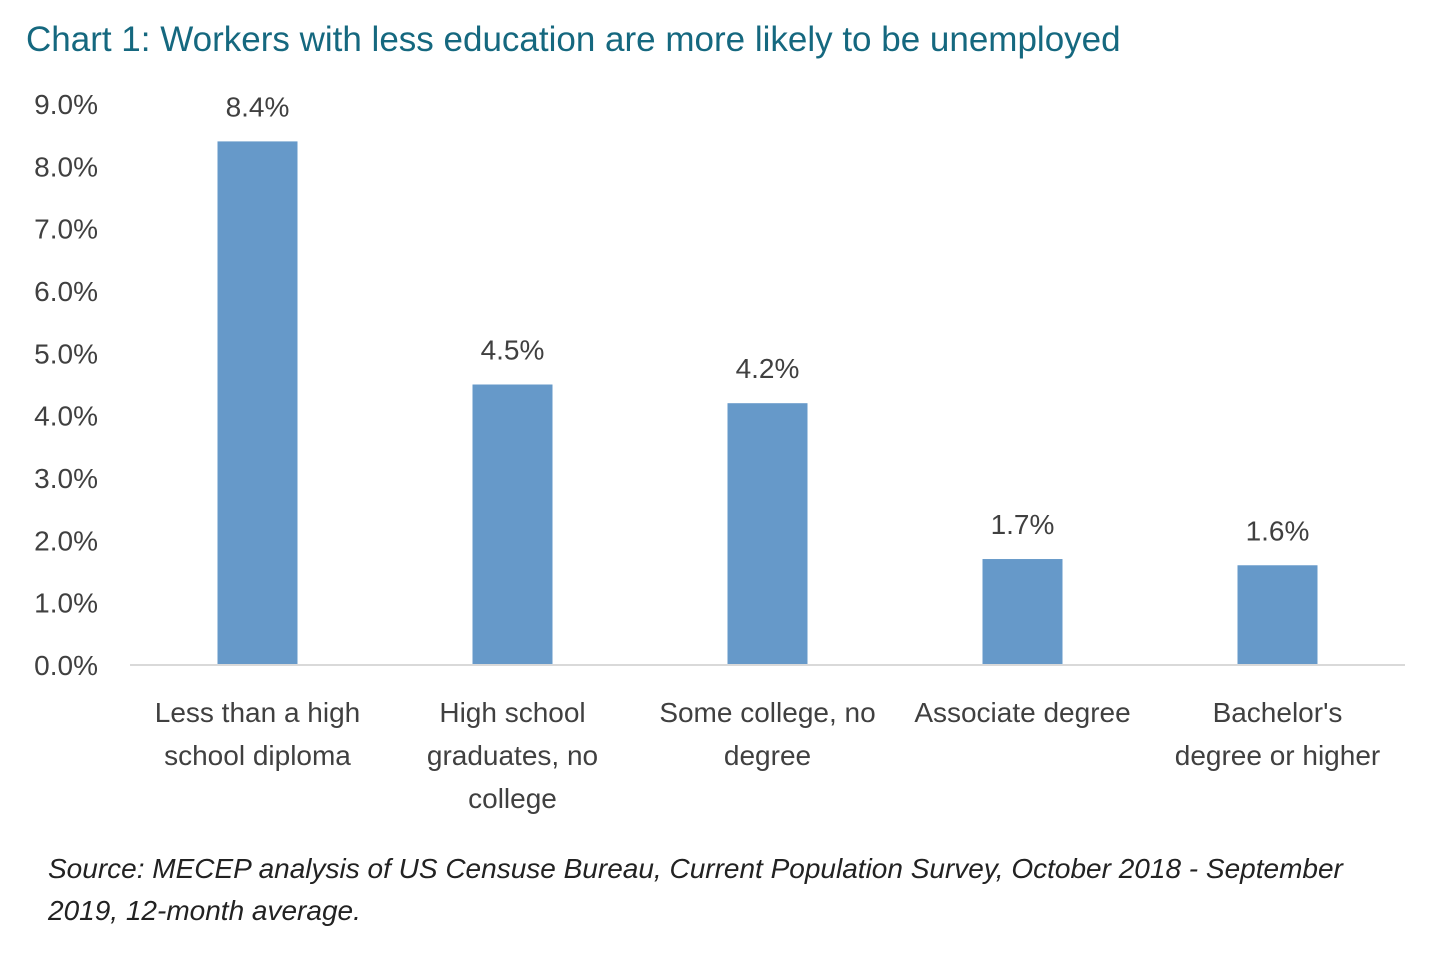 This screenshot has height=953, width=1433. What do you see at coordinates (258, 106) in the screenshot?
I see `data-label: 8.4%` at bounding box center [258, 106].